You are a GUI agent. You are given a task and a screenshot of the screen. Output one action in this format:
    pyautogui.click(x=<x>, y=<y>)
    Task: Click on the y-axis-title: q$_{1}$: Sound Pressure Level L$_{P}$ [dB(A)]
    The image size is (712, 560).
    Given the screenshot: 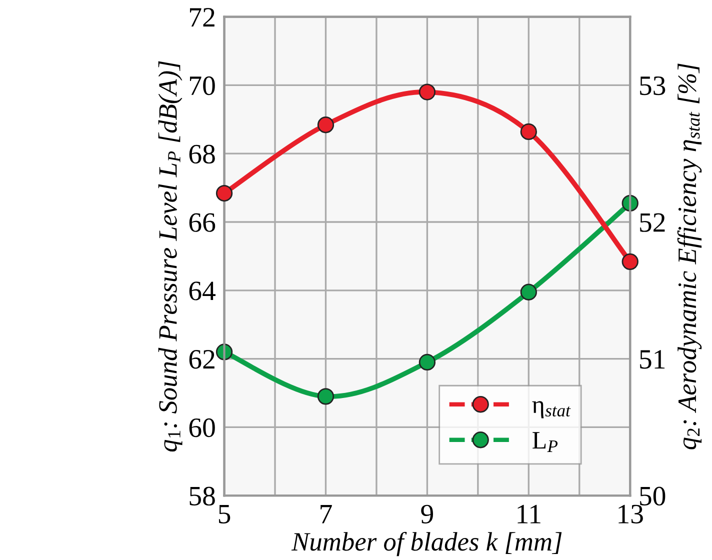 What is the action you would take?
    pyautogui.click(x=170, y=256)
    